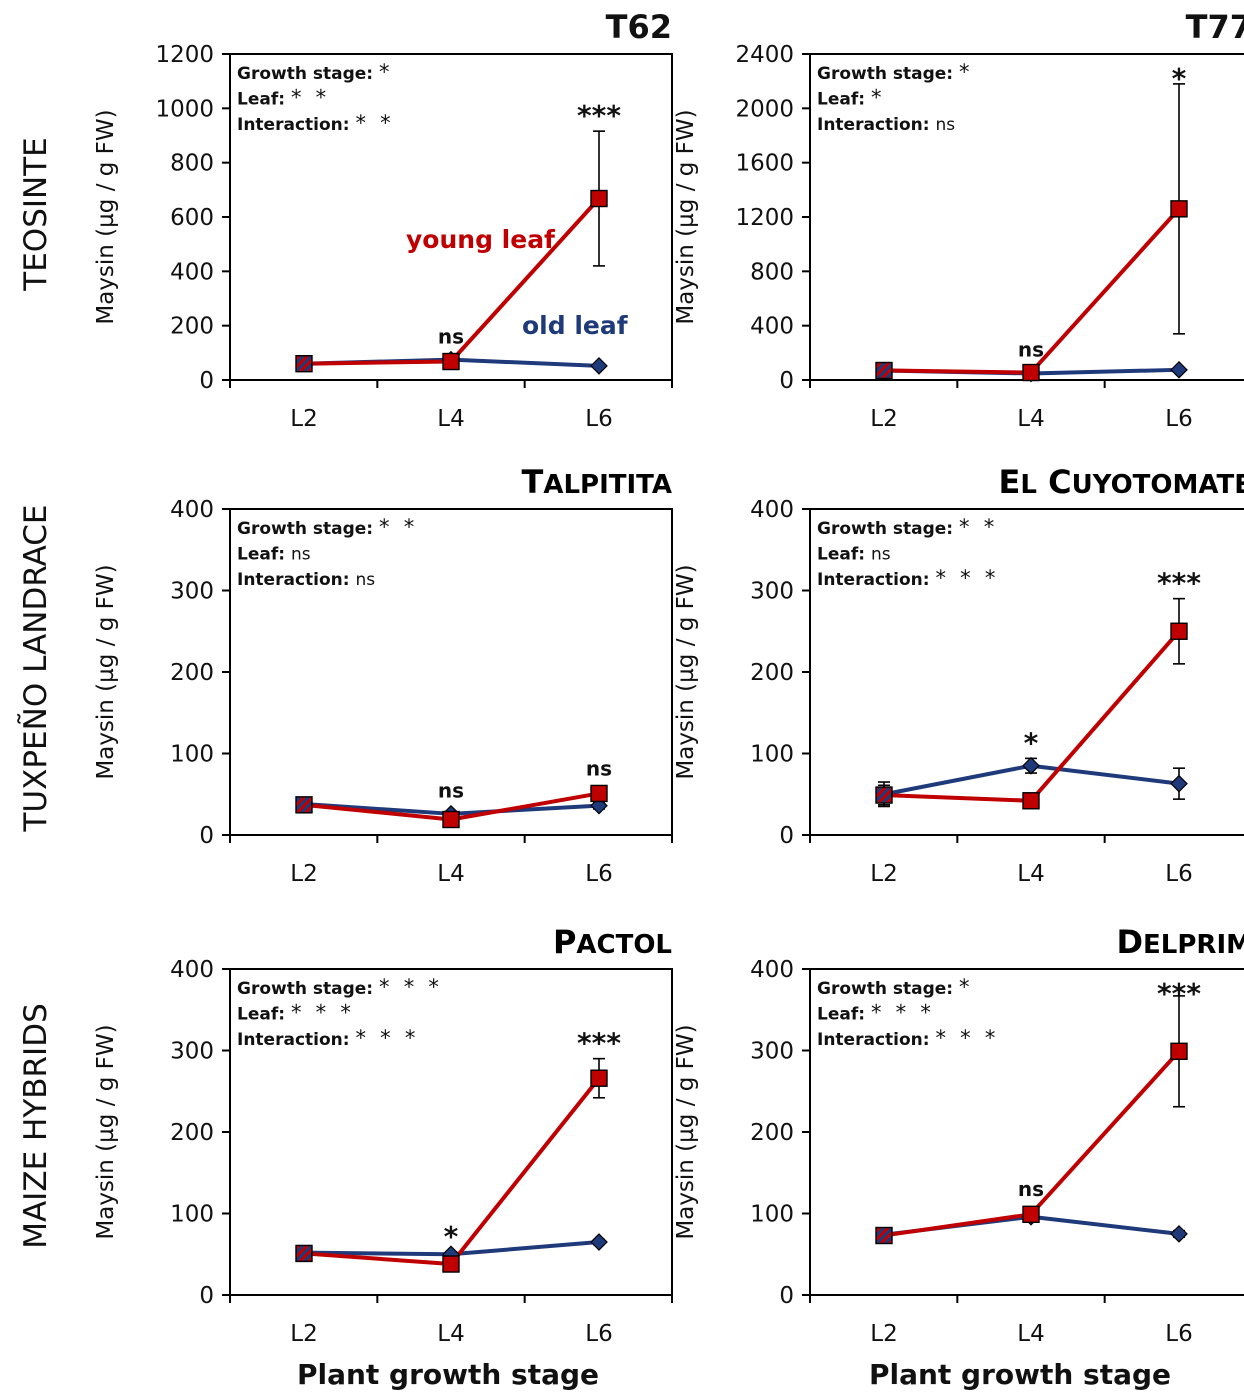 The width and height of the screenshot is (1244, 1395). I want to click on chart-title: EL CUYOTOMATE, so click(1121, 482).